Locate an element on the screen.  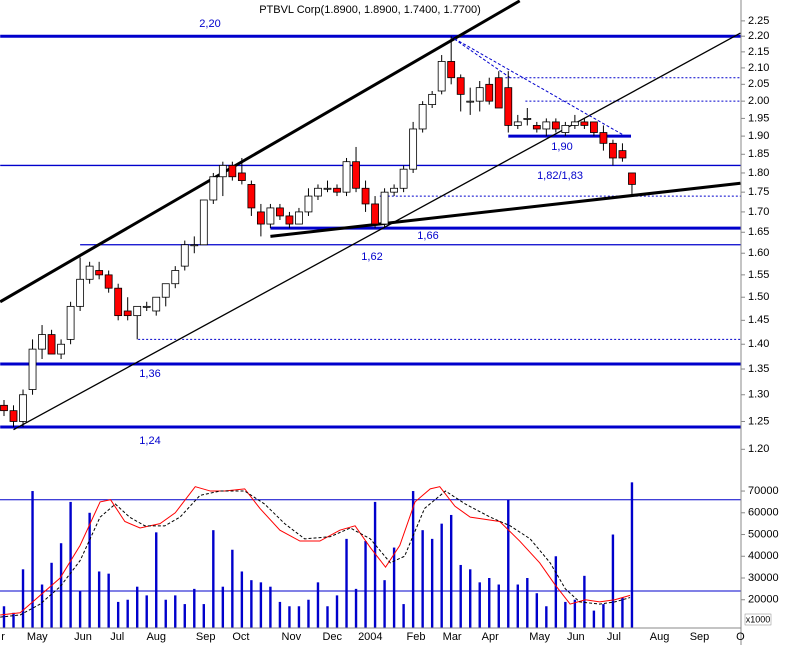
y-tick-label: 1.60 is located at coordinates (758, 253).